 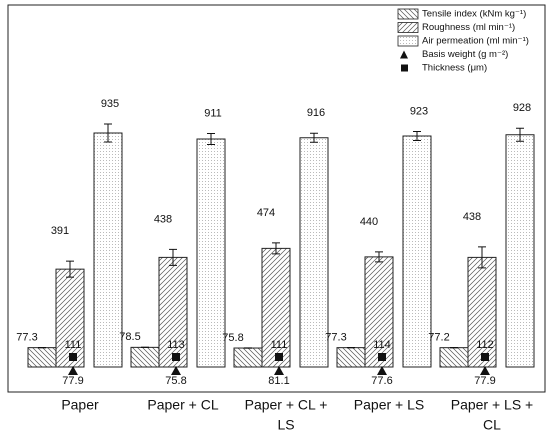 What do you see at coordinates (176, 345) in the screenshot?
I see `marker-label: 113` at bounding box center [176, 345].